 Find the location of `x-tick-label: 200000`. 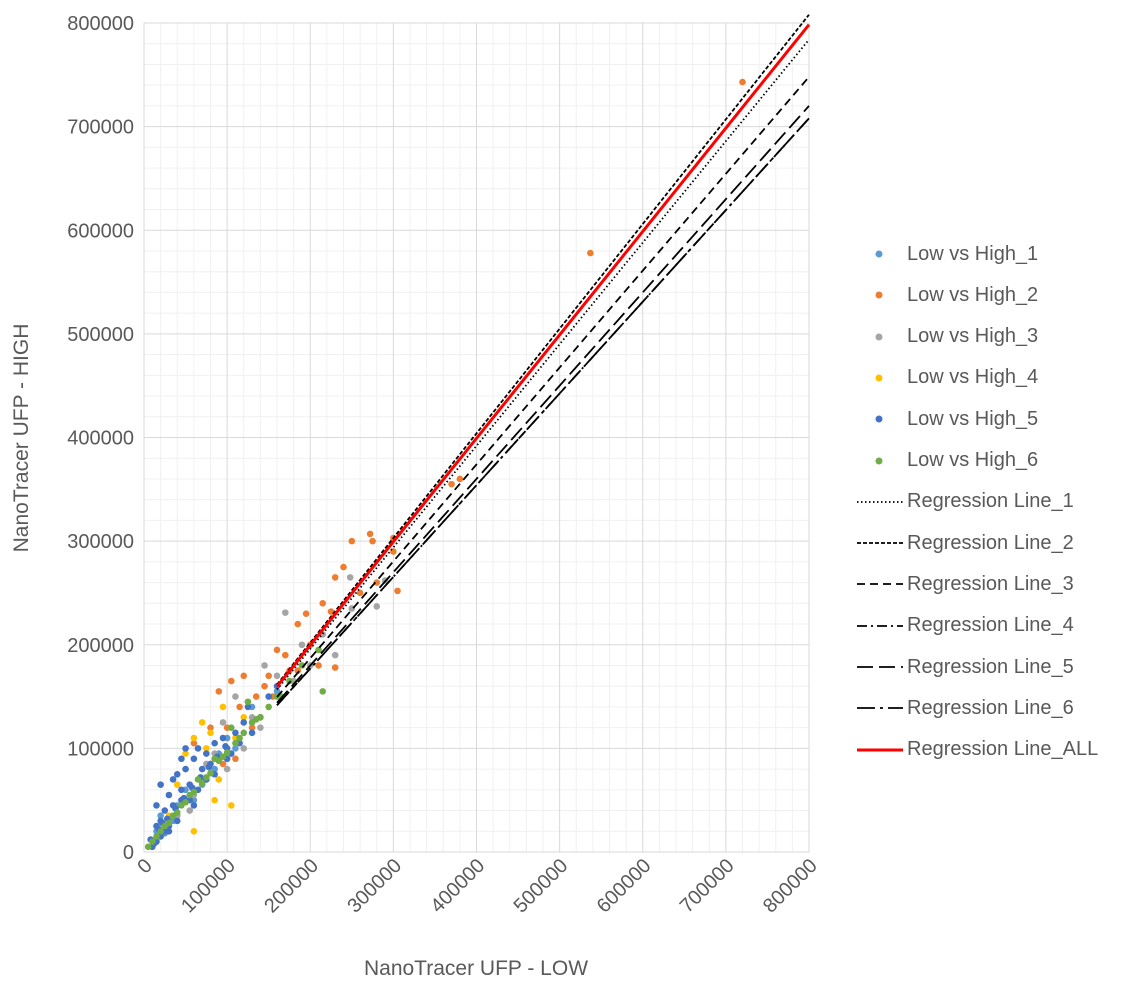

x-tick-label: 200000 is located at coordinates (291, 886).